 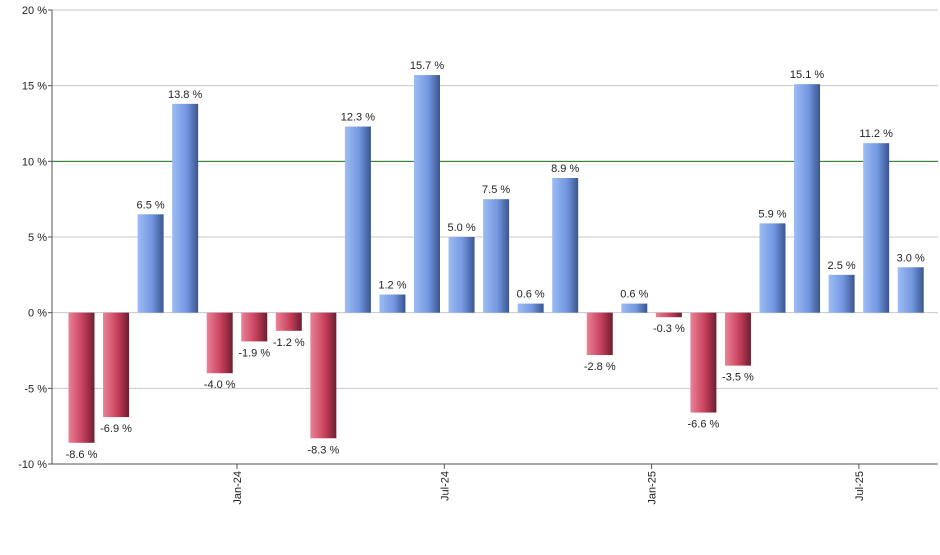 What do you see at coordinates (653, 488) in the screenshot?
I see `x-tick-label: Jan-25` at bounding box center [653, 488].